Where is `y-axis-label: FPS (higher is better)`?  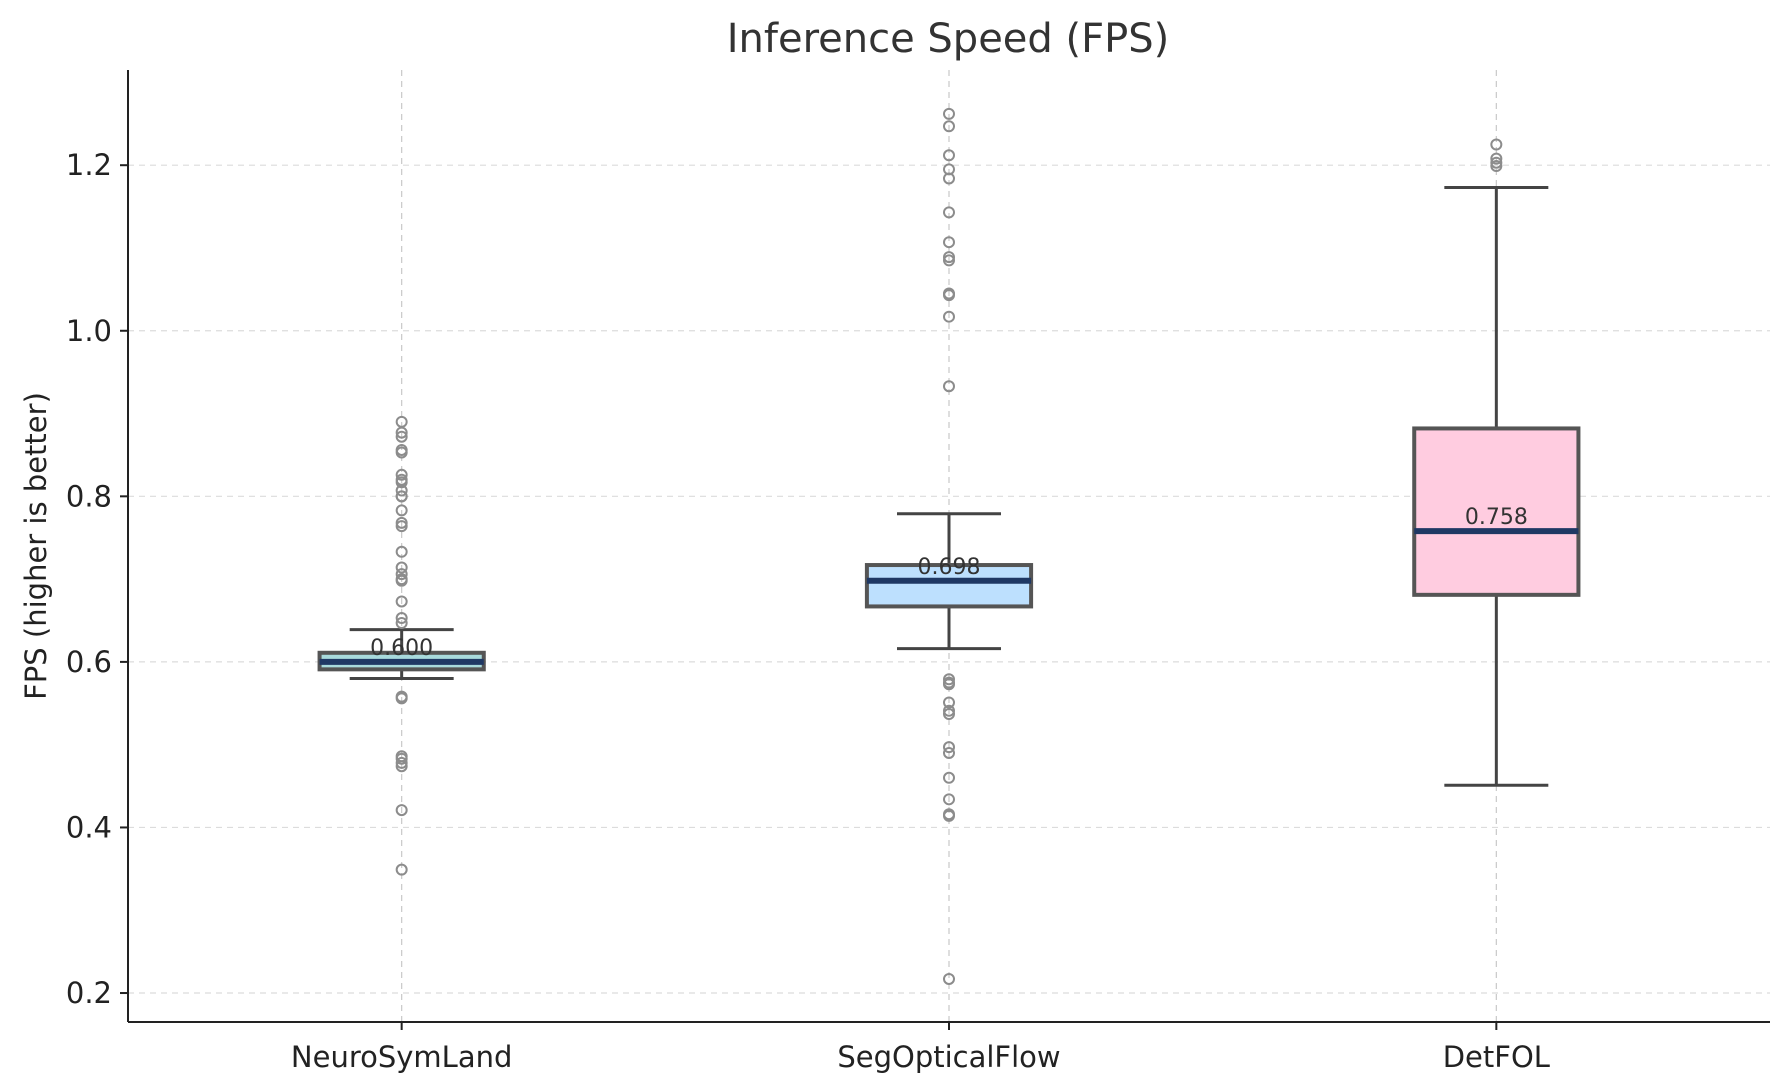 y-axis-label: FPS (higher is better) is located at coordinates (36, 546).